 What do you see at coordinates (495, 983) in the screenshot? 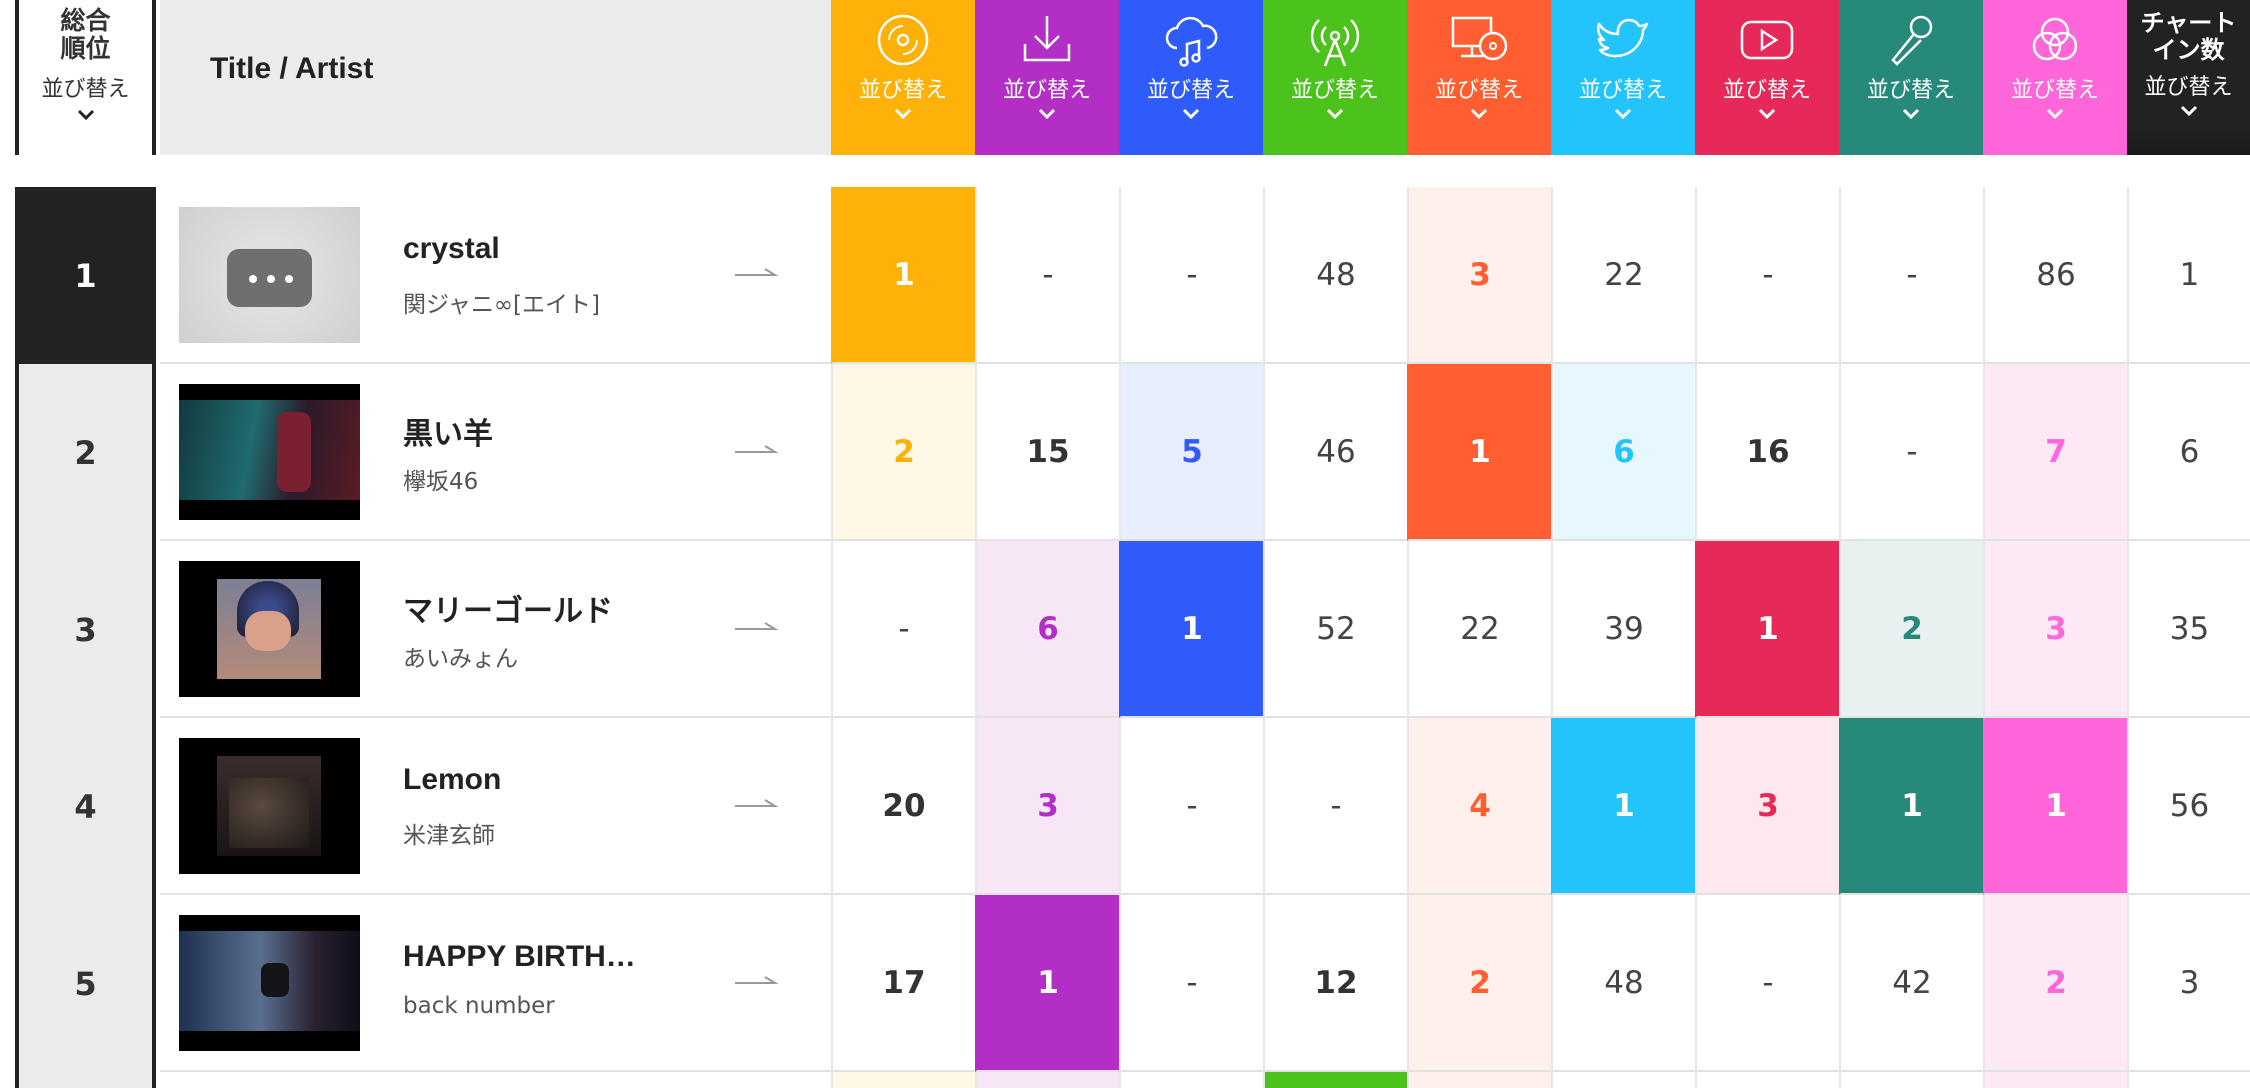
I see `title-artist-cell: HAPPY BIRTH… back number` at bounding box center [495, 983].